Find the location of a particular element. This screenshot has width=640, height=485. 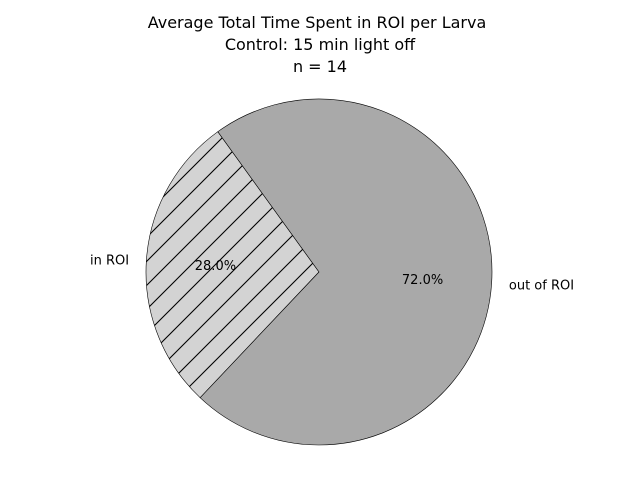

chart-title-line-3: n = 14 is located at coordinates (320, 66).